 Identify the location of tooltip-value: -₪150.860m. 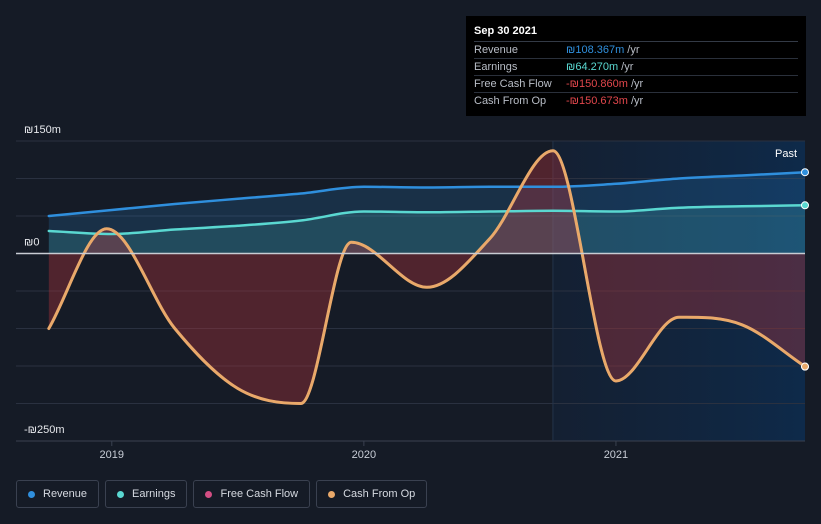
(597, 84).